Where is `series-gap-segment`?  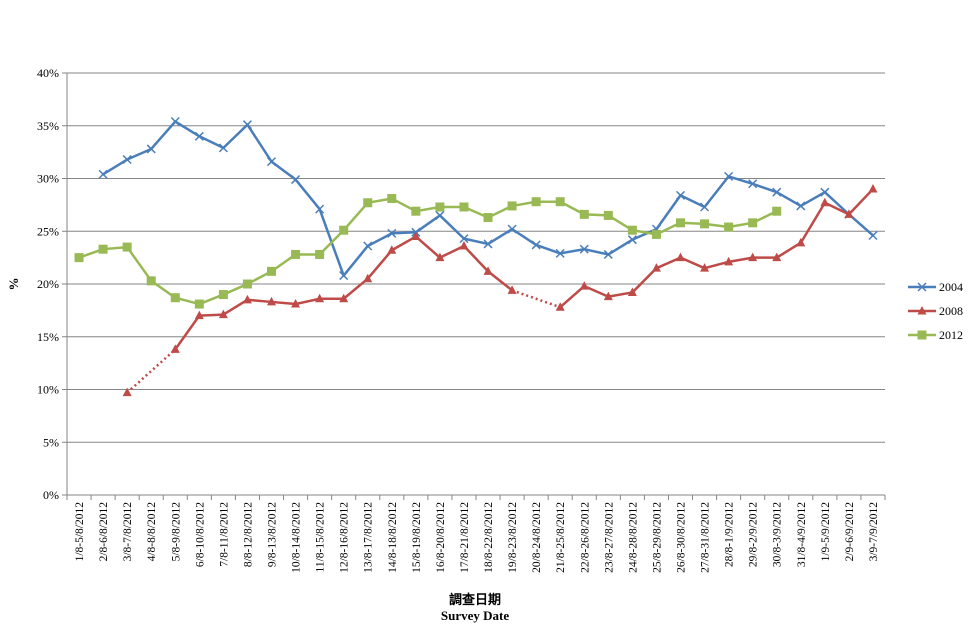
series-gap-segment is located at coordinates (151, 371).